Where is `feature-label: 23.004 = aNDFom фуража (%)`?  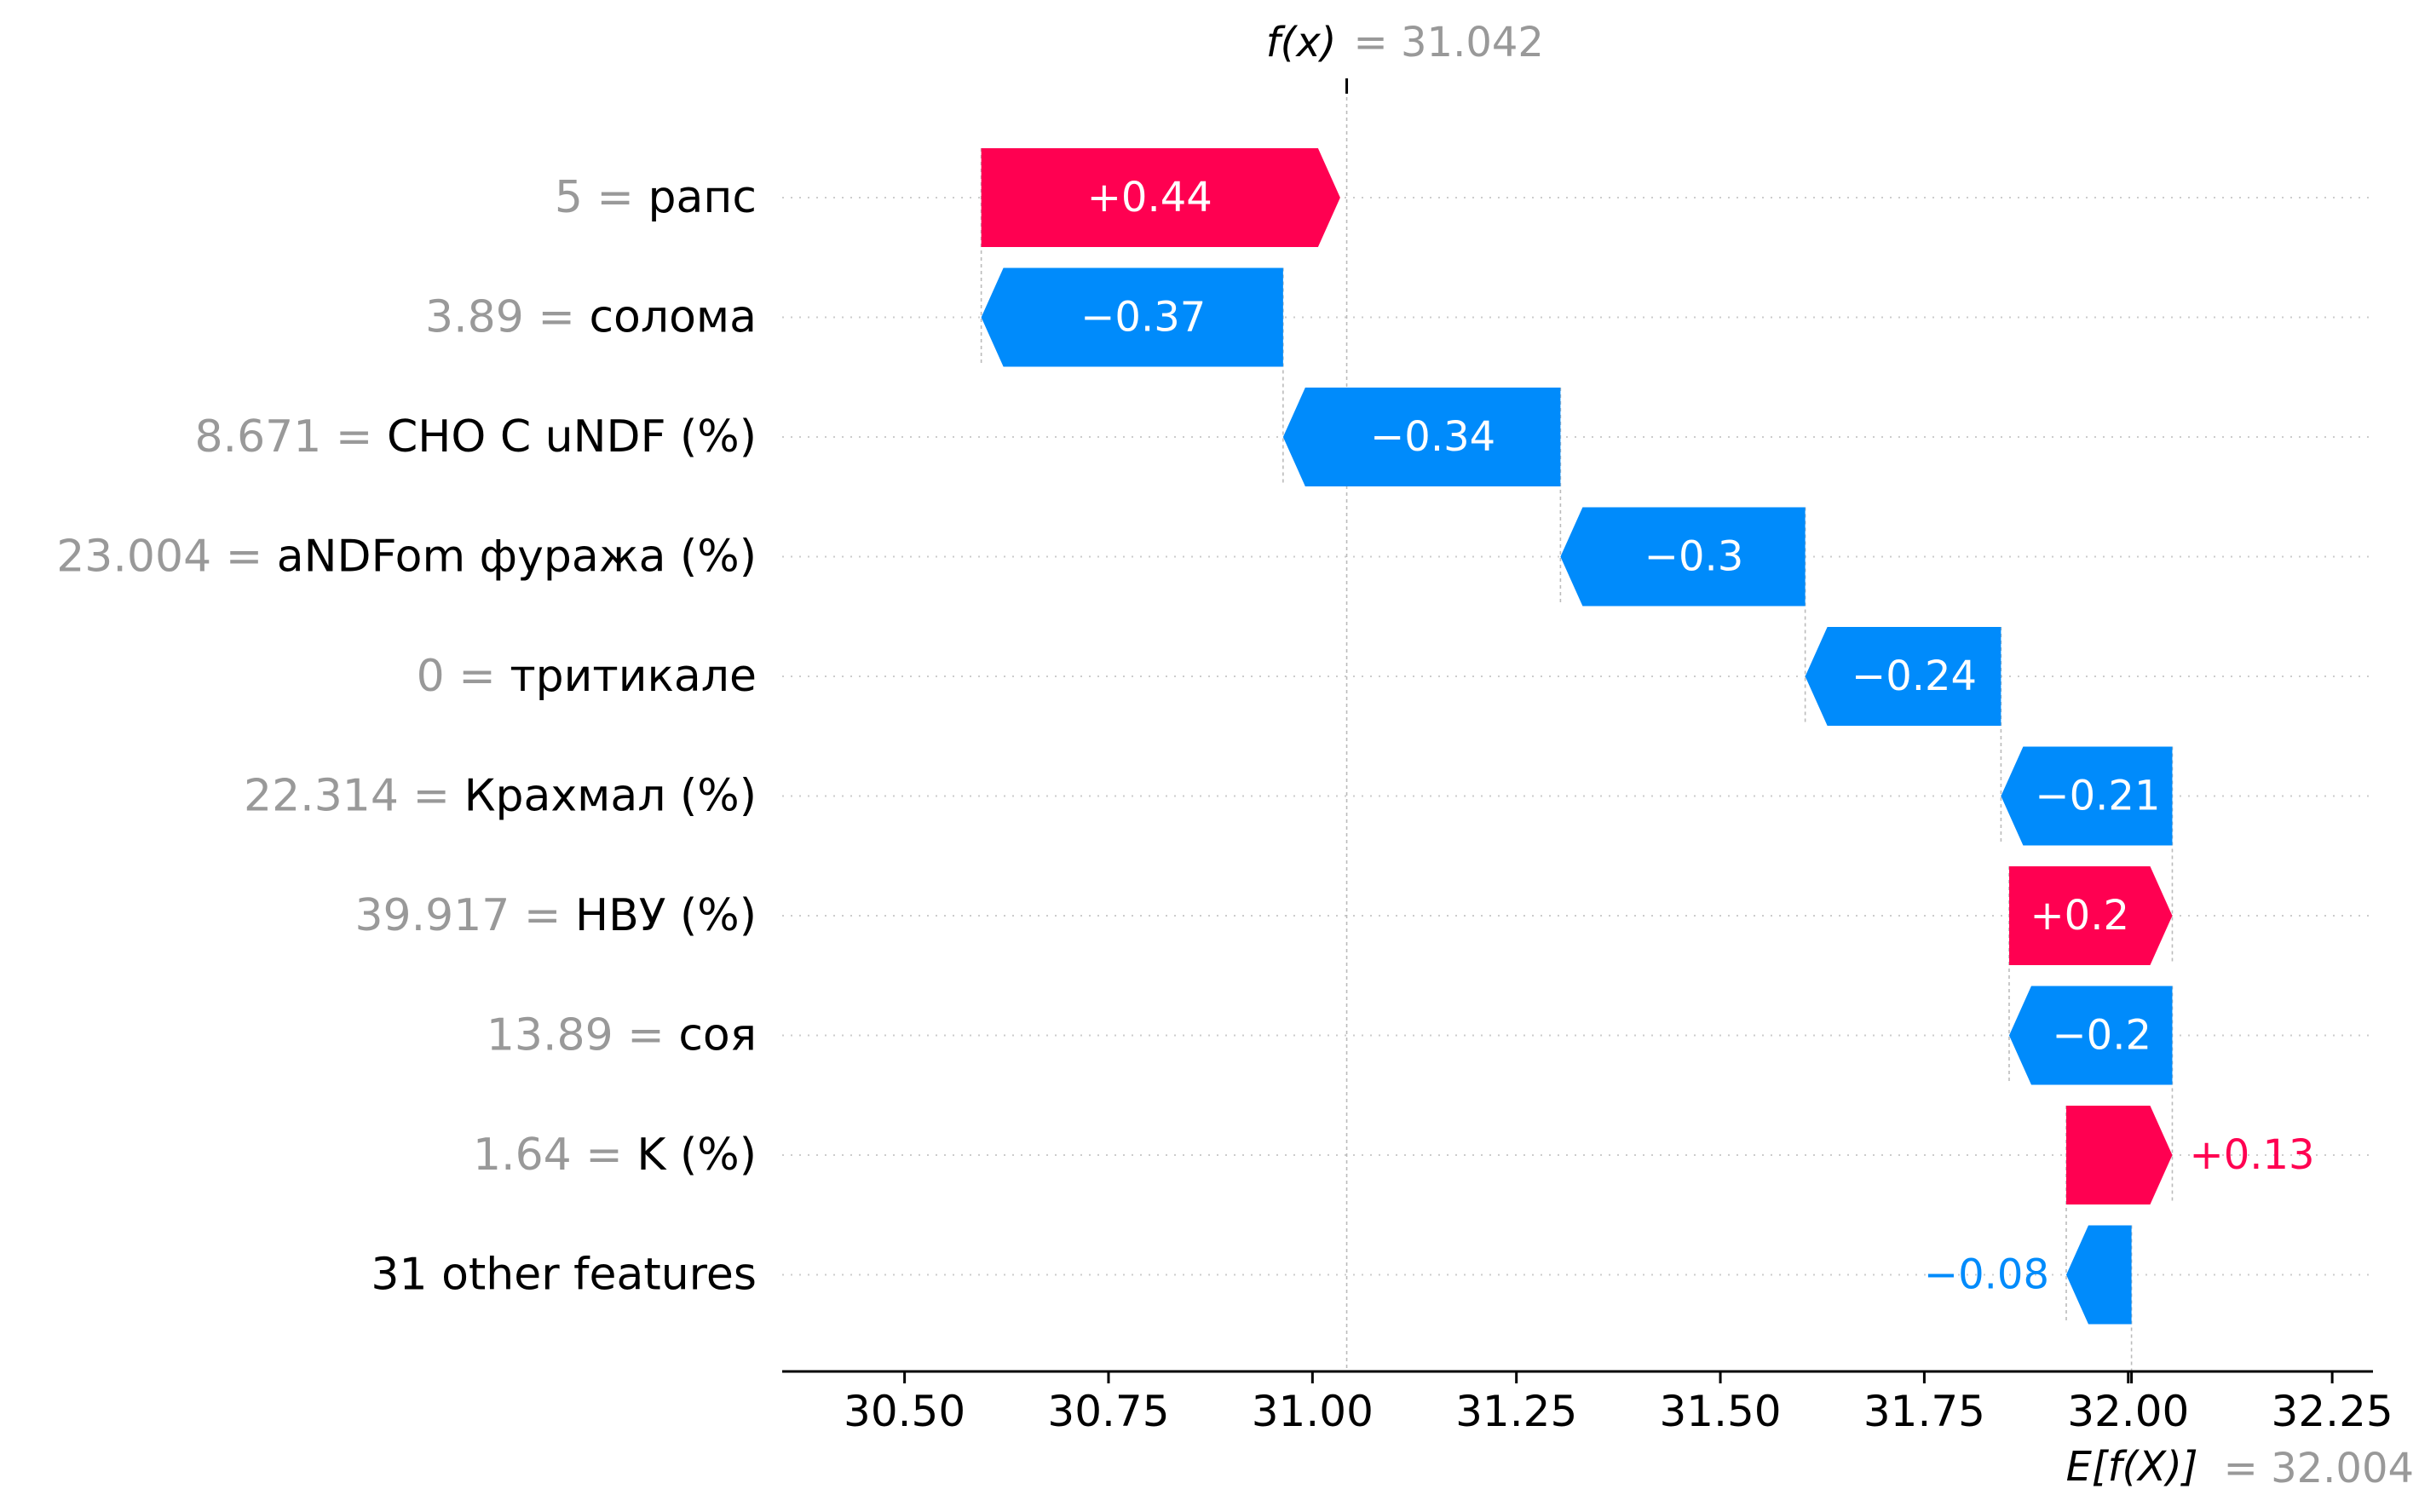
feature-label: 23.004 = aNDFom фуража (%) is located at coordinates (407, 557).